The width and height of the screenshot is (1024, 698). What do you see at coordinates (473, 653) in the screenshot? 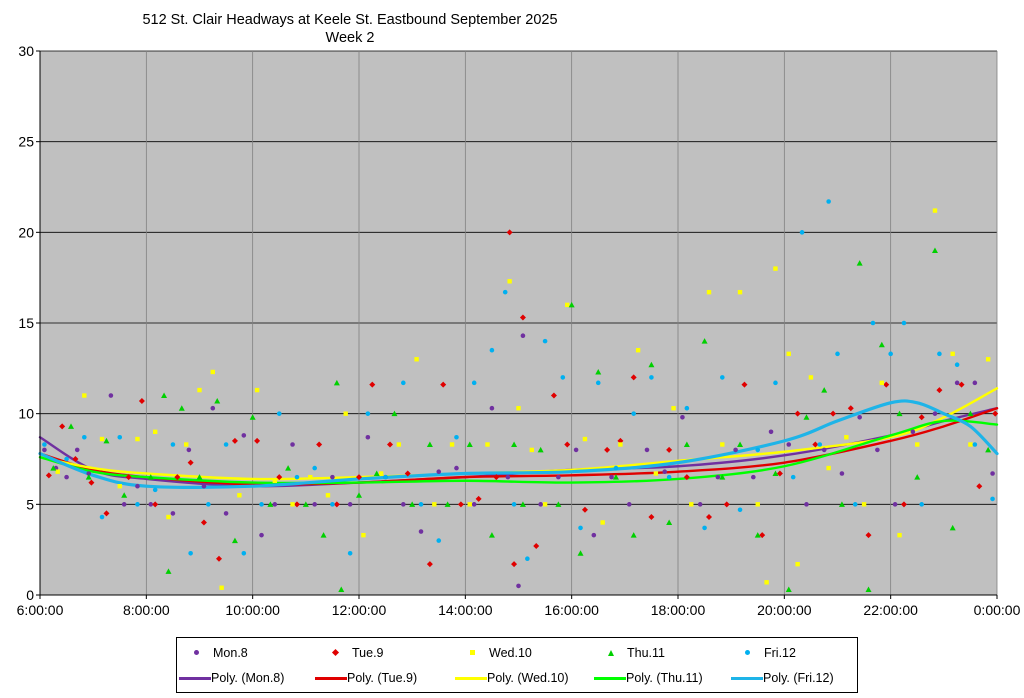
I see `square-marker-icon` at bounding box center [473, 653].